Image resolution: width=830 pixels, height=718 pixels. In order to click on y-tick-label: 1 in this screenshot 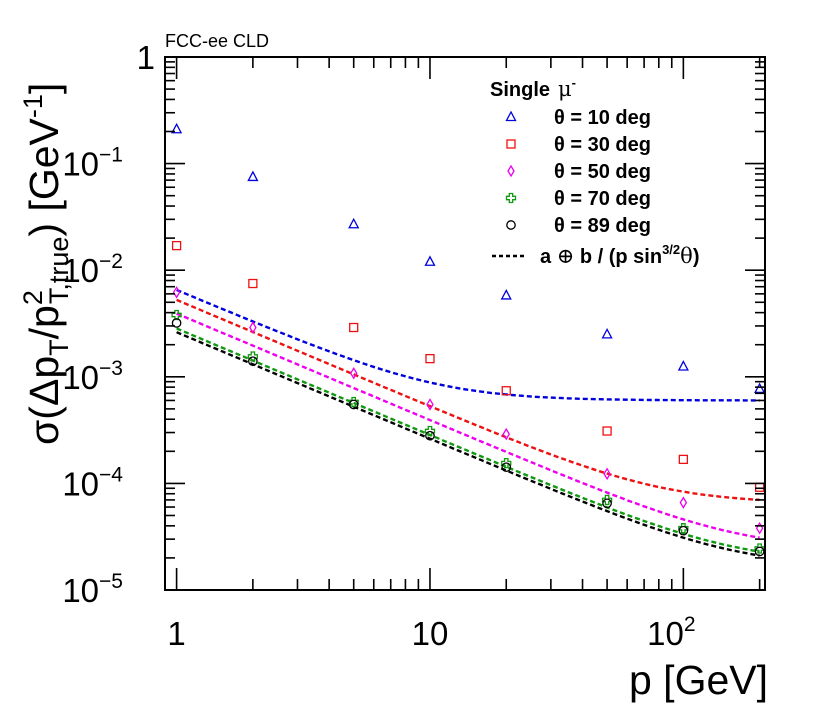, I will do `click(146, 57)`.